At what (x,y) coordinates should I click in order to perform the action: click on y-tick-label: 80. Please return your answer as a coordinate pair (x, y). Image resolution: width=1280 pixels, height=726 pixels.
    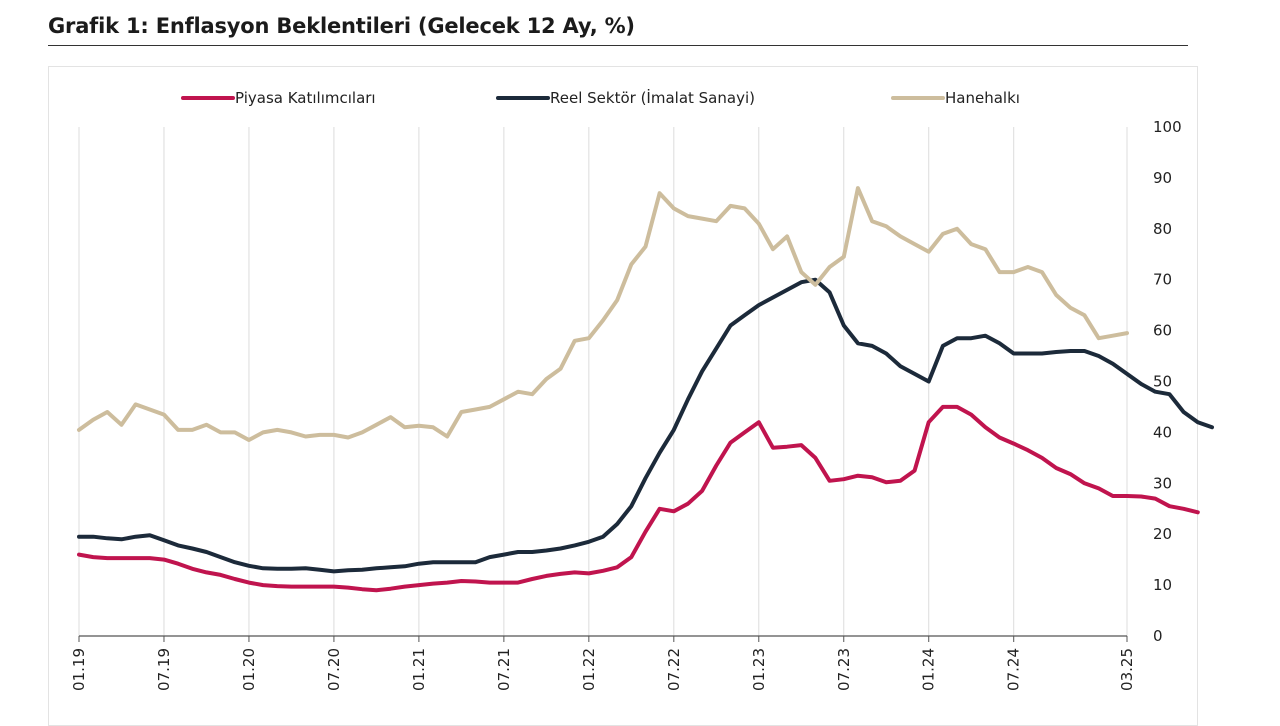
    Looking at the image, I should click on (1162, 229).